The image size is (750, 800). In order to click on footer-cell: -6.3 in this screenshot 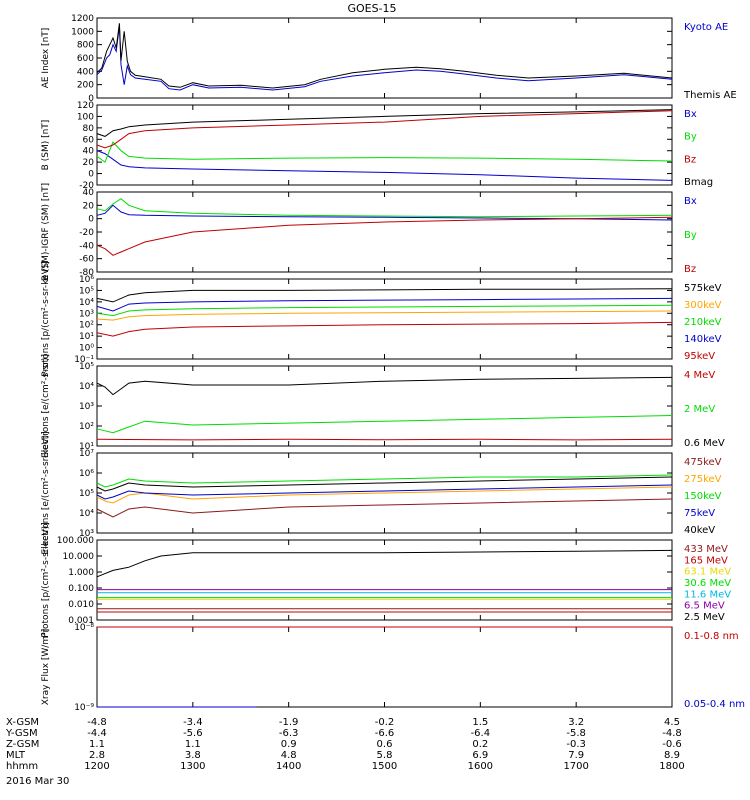, I will do `click(289, 733)`.